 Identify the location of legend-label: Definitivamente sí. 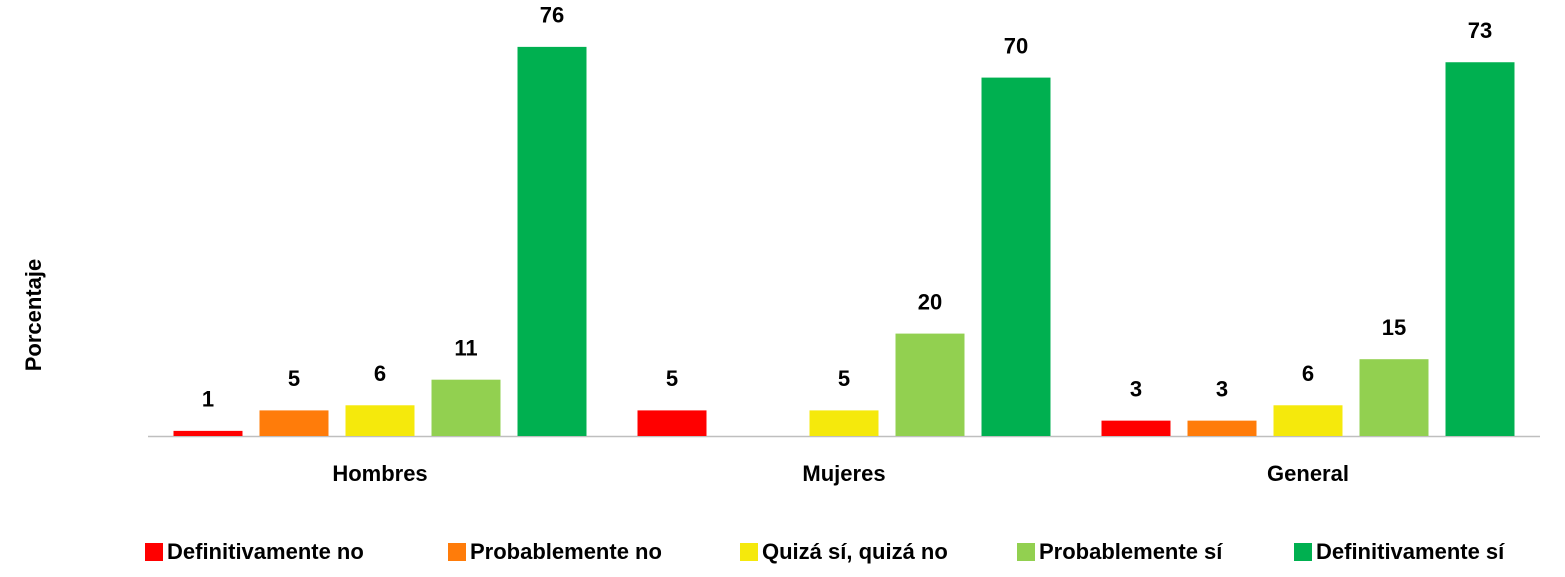
(1410, 551).